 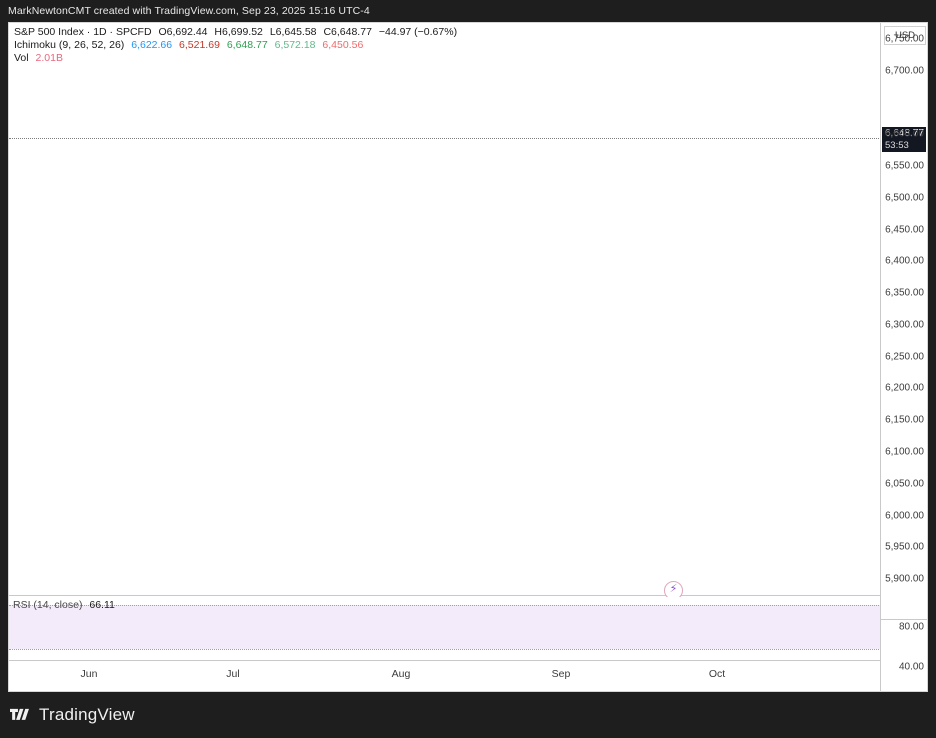 What do you see at coordinates (102, 605) in the screenshot?
I see `rsi-legend-value: 66.11` at bounding box center [102, 605].